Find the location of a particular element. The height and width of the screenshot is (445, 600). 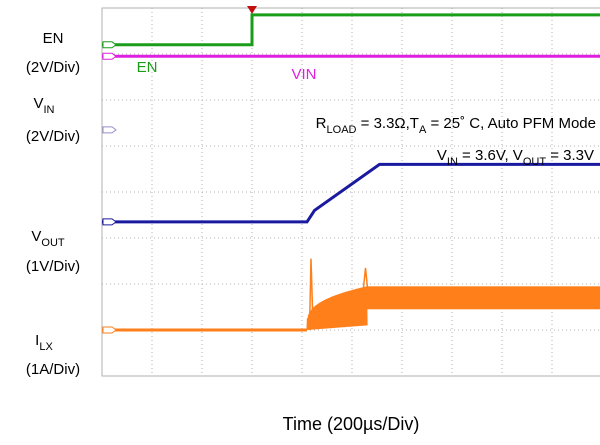

trace-label-en: EN is located at coordinates (147, 67).